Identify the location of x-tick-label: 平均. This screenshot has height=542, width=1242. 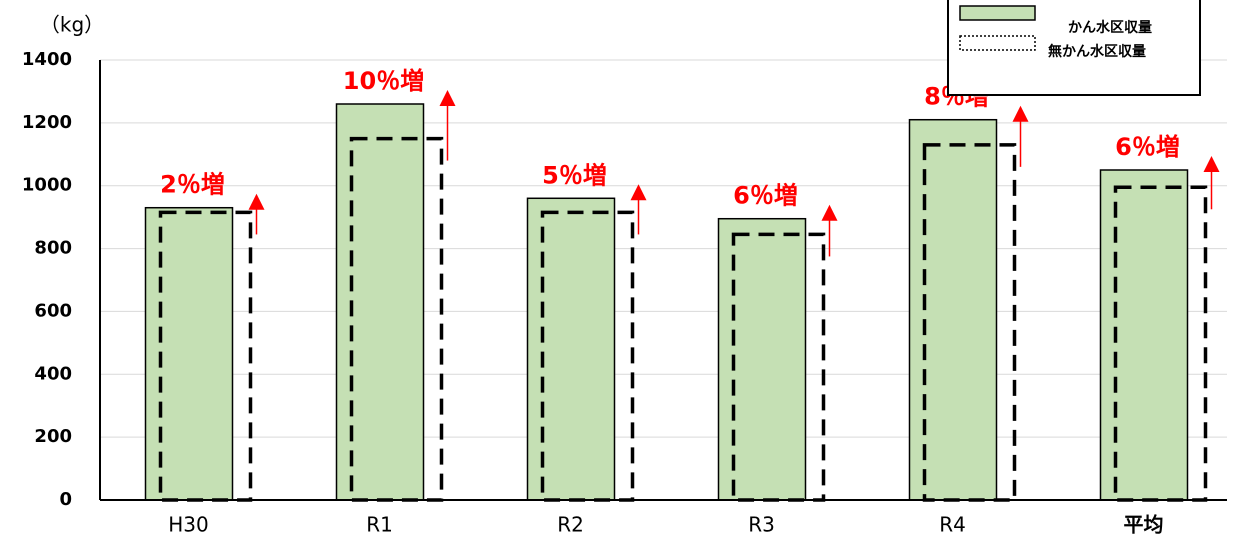
(1144, 525).